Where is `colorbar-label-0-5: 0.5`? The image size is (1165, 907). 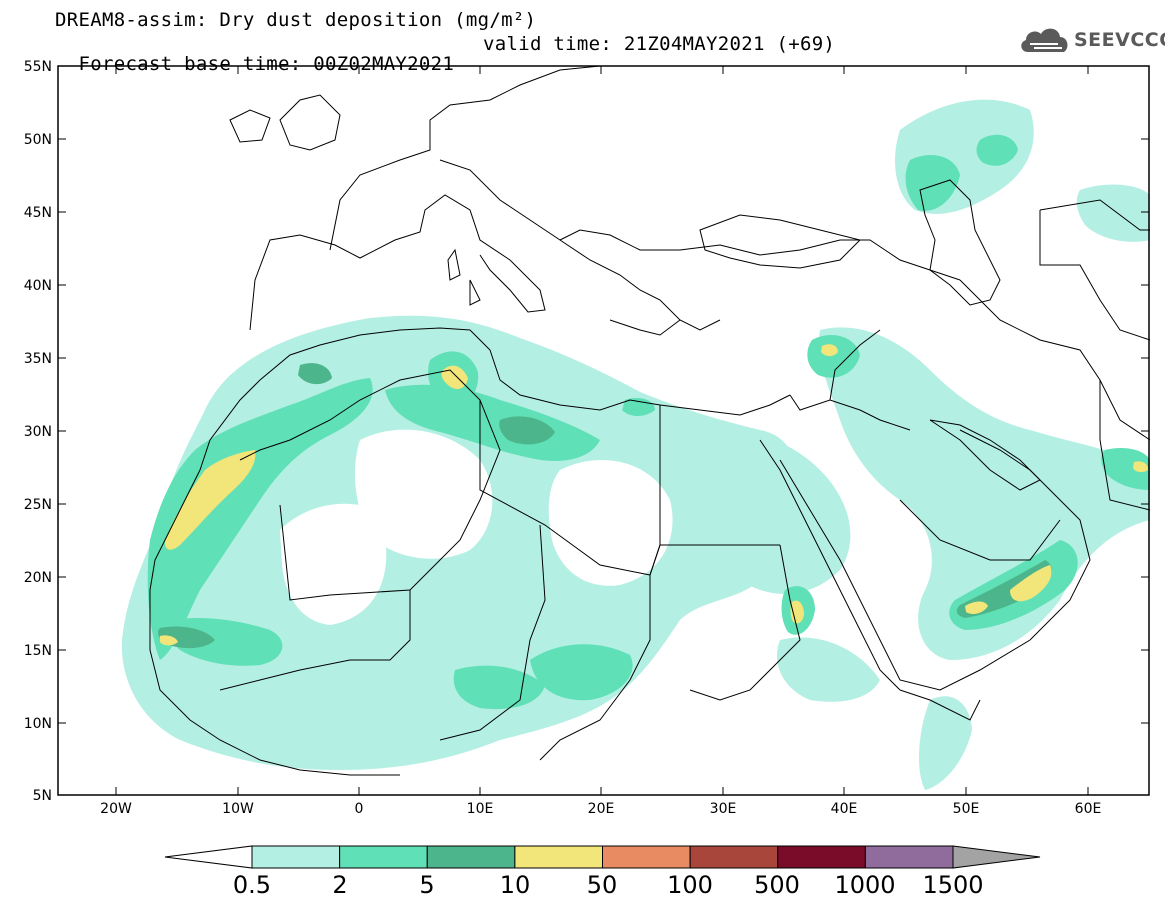
colorbar-label-0-5: 0.5 is located at coordinates (252, 885).